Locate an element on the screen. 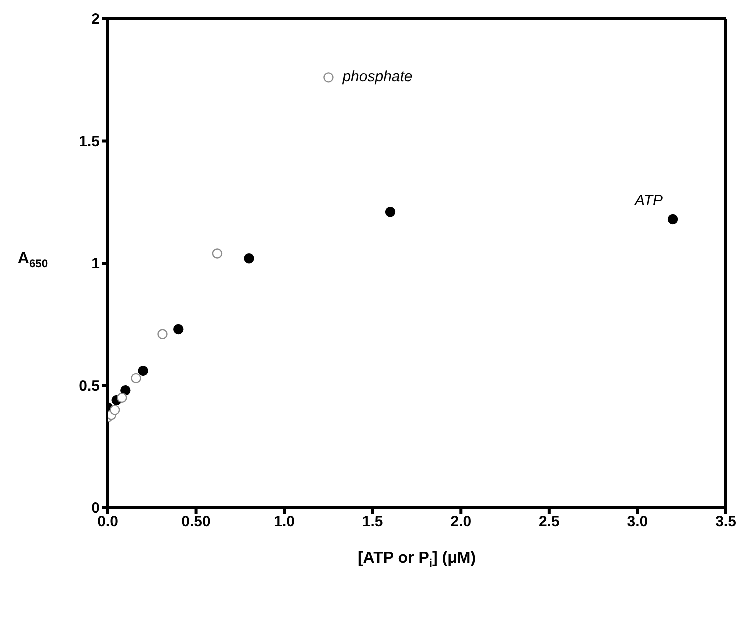  y-tick-label: 0.5 is located at coordinates (89, 386).